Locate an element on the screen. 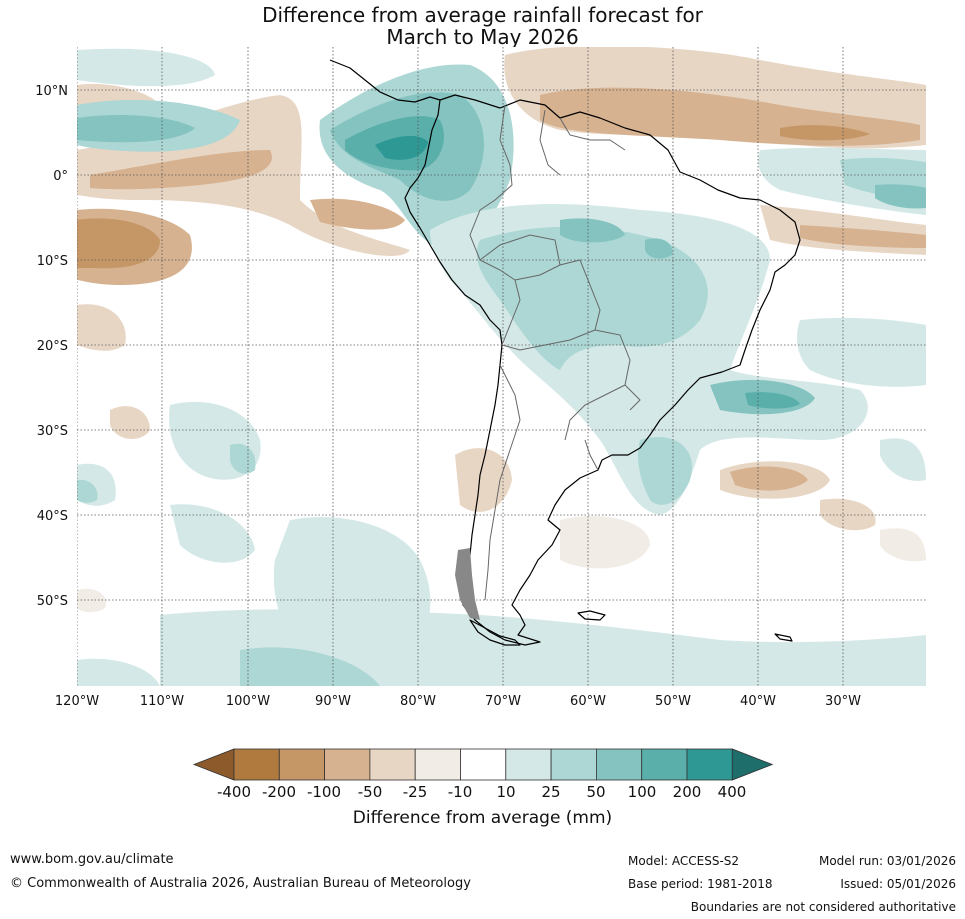 The width and height of the screenshot is (965, 919). colorbar-label: 400 is located at coordinates (732, 792).